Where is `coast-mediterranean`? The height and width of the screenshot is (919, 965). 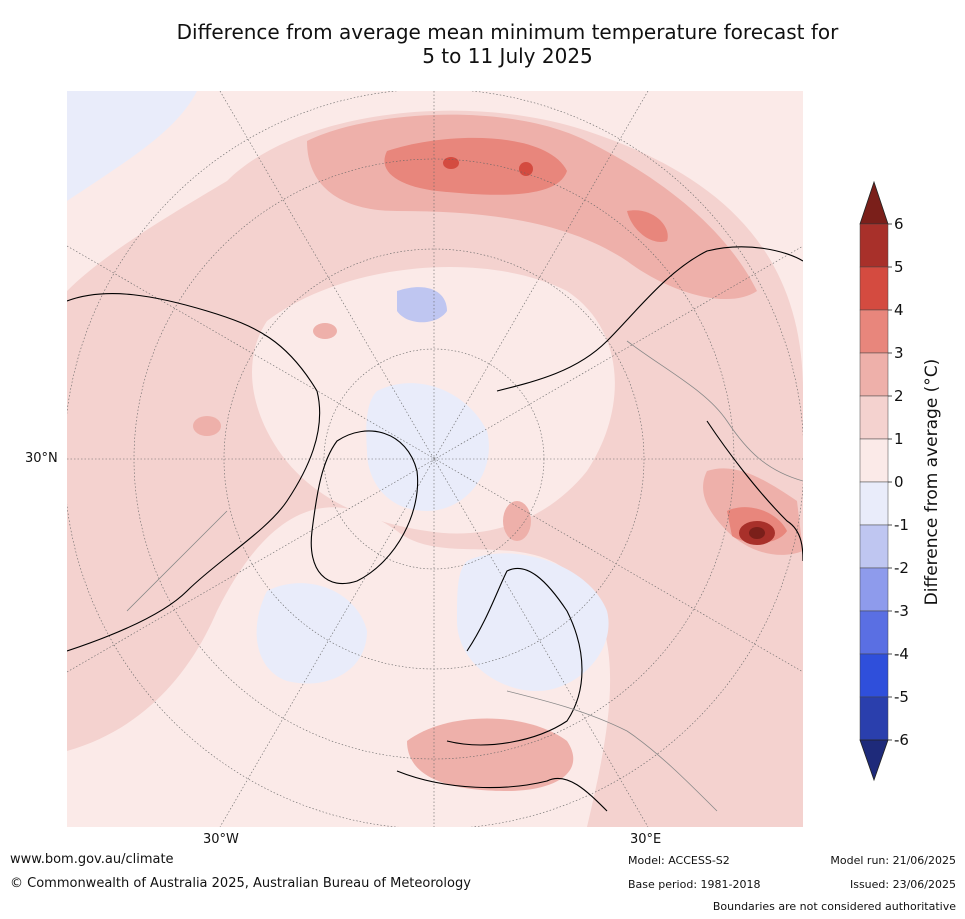
coast-mediterranean is located at coordinates (502, 791).